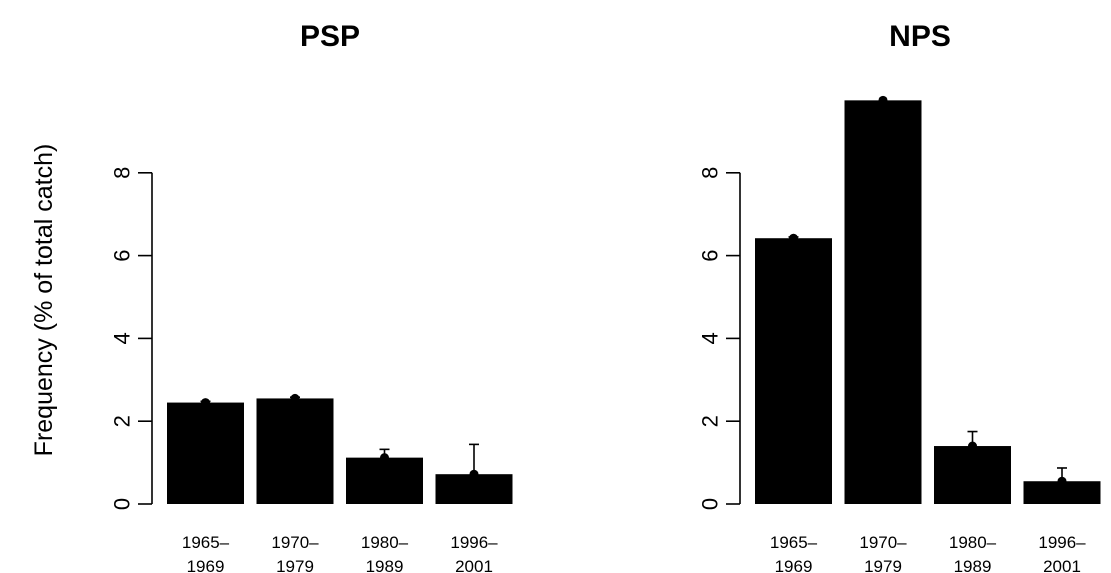  I want to click on y-axis-label: Frequency (% of total catch), so click(44, 300).